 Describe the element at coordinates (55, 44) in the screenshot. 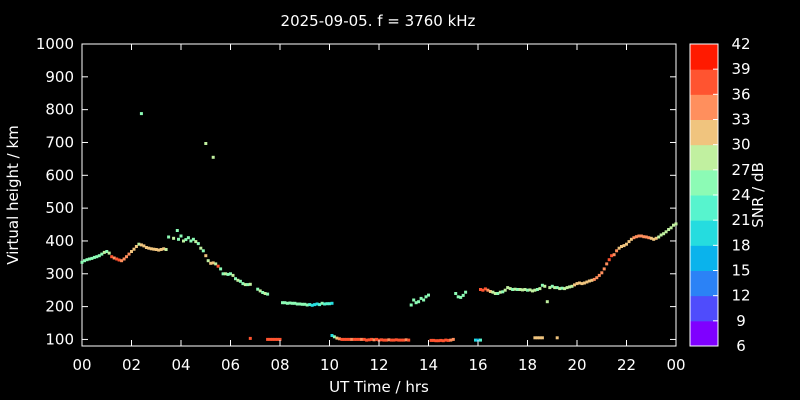

I see `y-tick-label: 1000` at that location.